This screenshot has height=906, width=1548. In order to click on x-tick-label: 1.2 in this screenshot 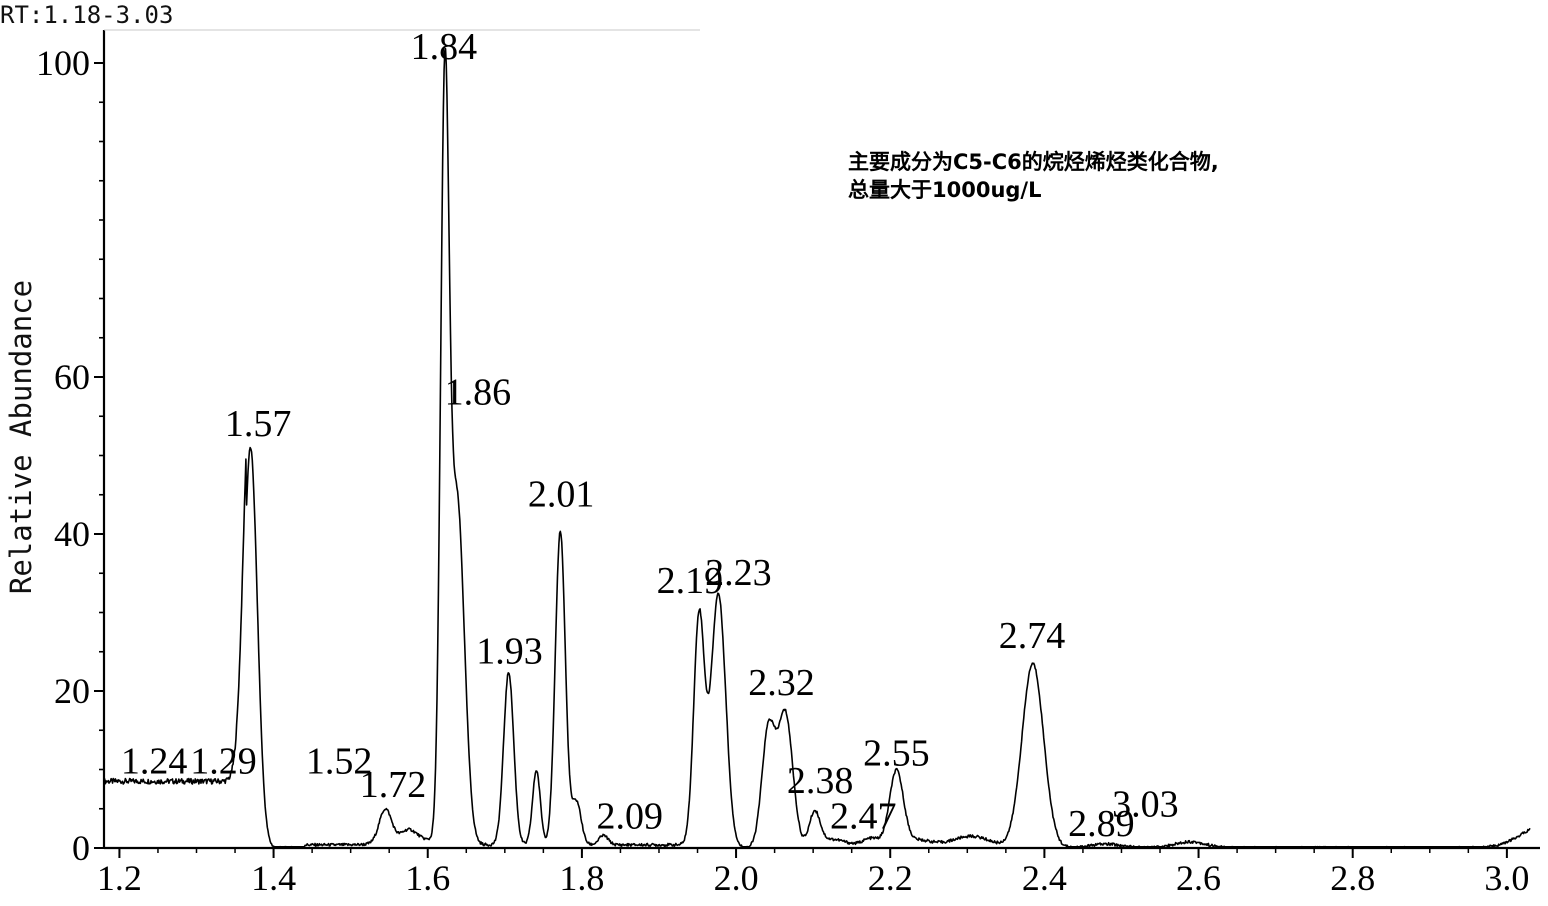, I will do `click(119, 878)`.